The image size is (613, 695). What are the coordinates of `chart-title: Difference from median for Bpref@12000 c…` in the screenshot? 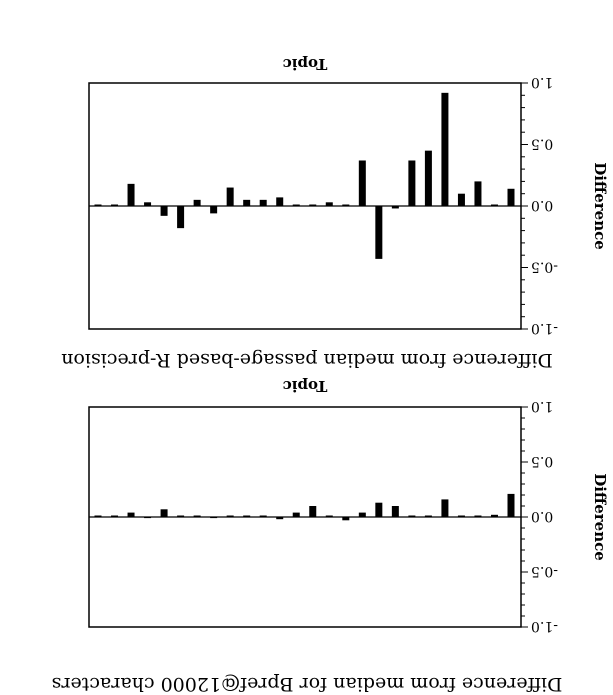 It's located at (307, 684).